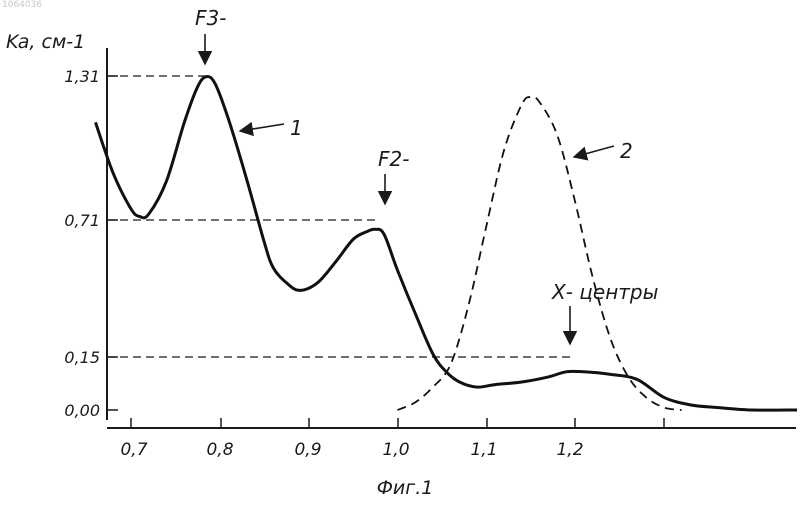 Image resolution: width=800 pixels, height=507 pixels. Describe the element at coordinates (133, 439) in the screenshot. I see `x-tick-0: 0,7` at that location.